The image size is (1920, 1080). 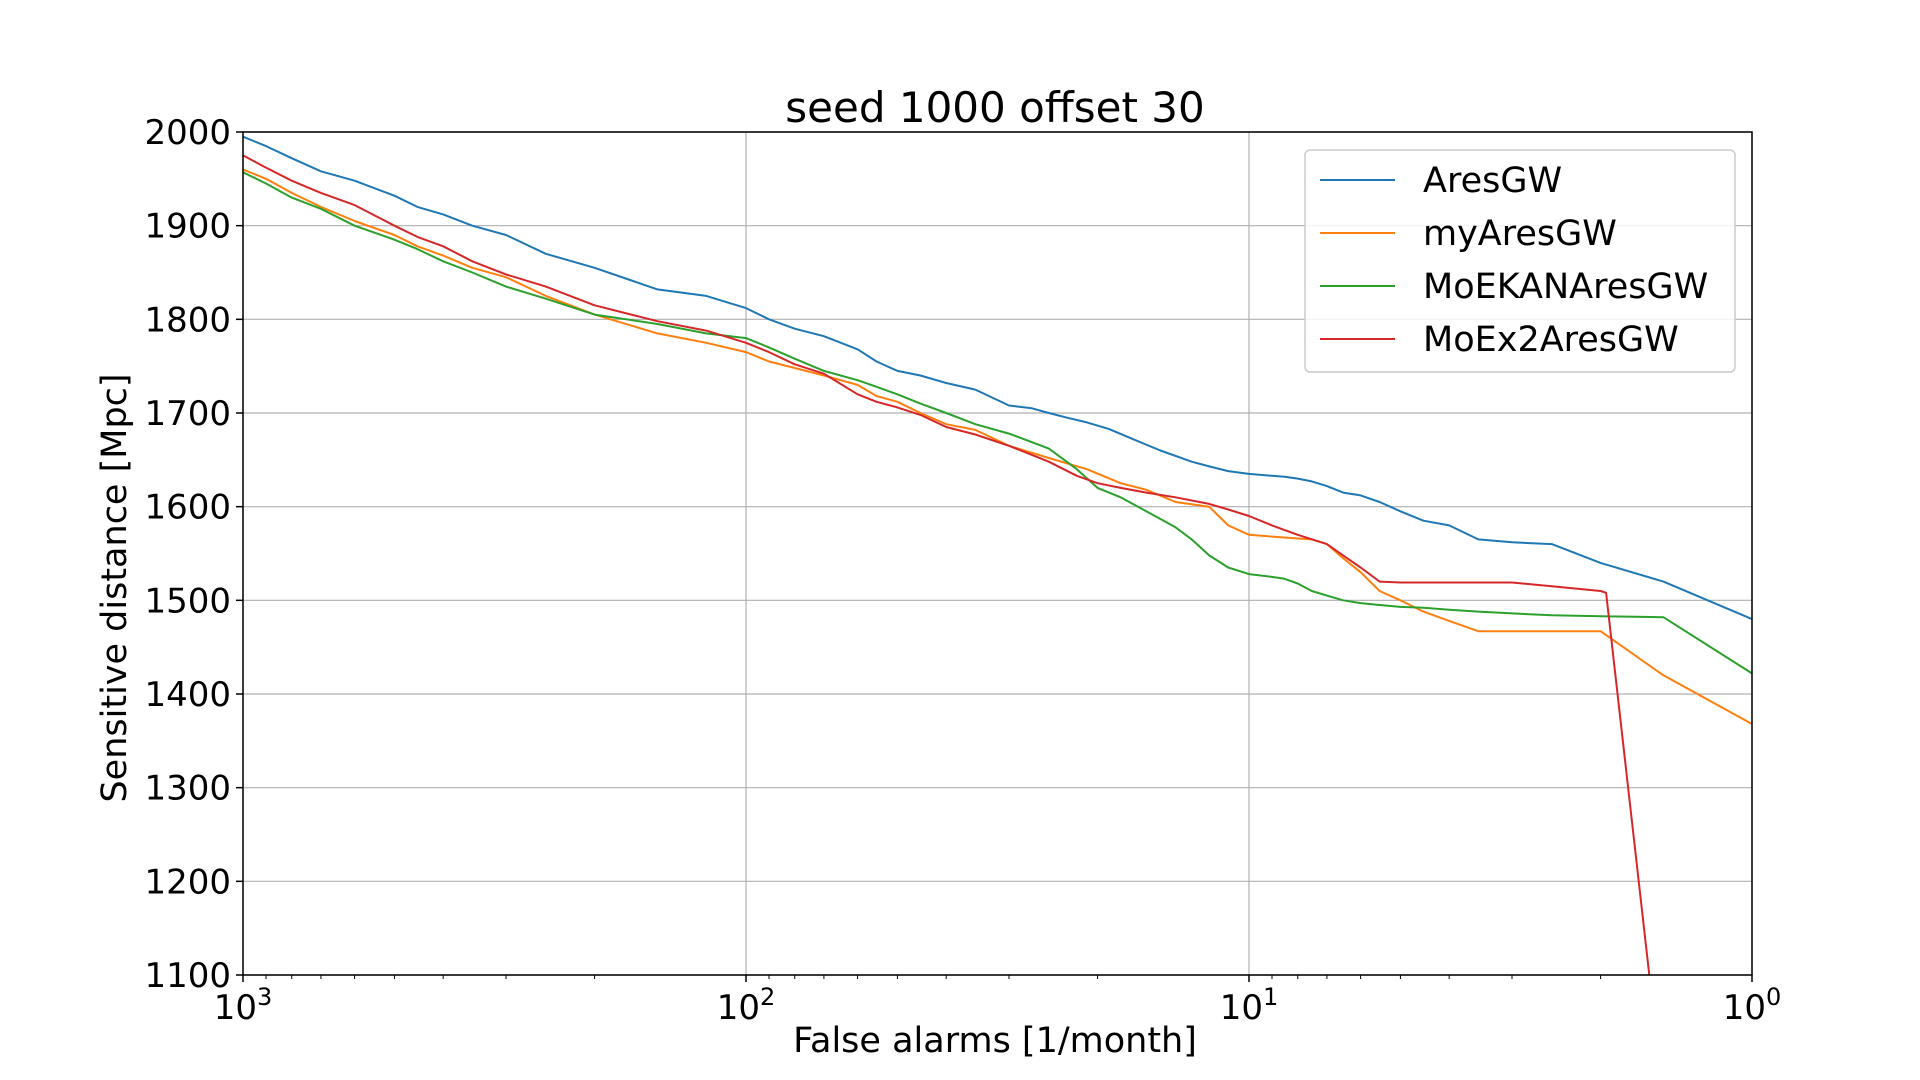 What do you see at coordinates (1520, 234) in the screenshot?
I see `legend-label: myAresGW` at bounding box center [1520, 234].